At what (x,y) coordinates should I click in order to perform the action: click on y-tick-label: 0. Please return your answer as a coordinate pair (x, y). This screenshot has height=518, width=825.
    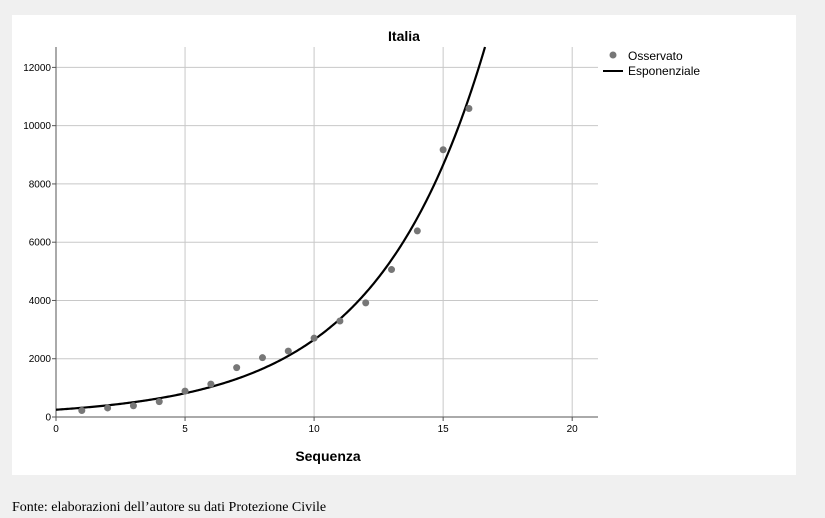
    Looking at the image, I should click on (48, 418).